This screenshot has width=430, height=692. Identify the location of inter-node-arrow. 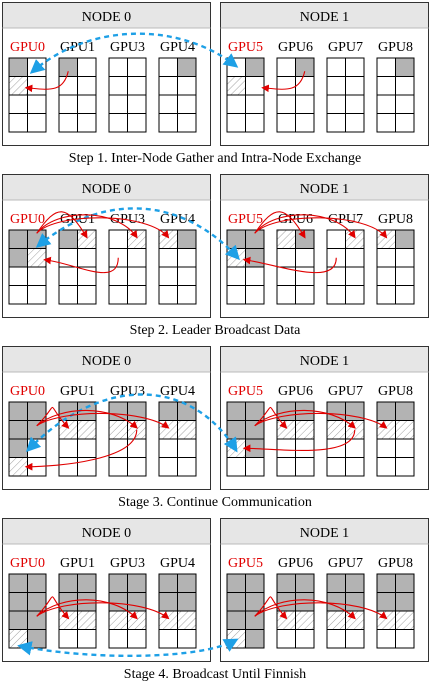
(128, 648).